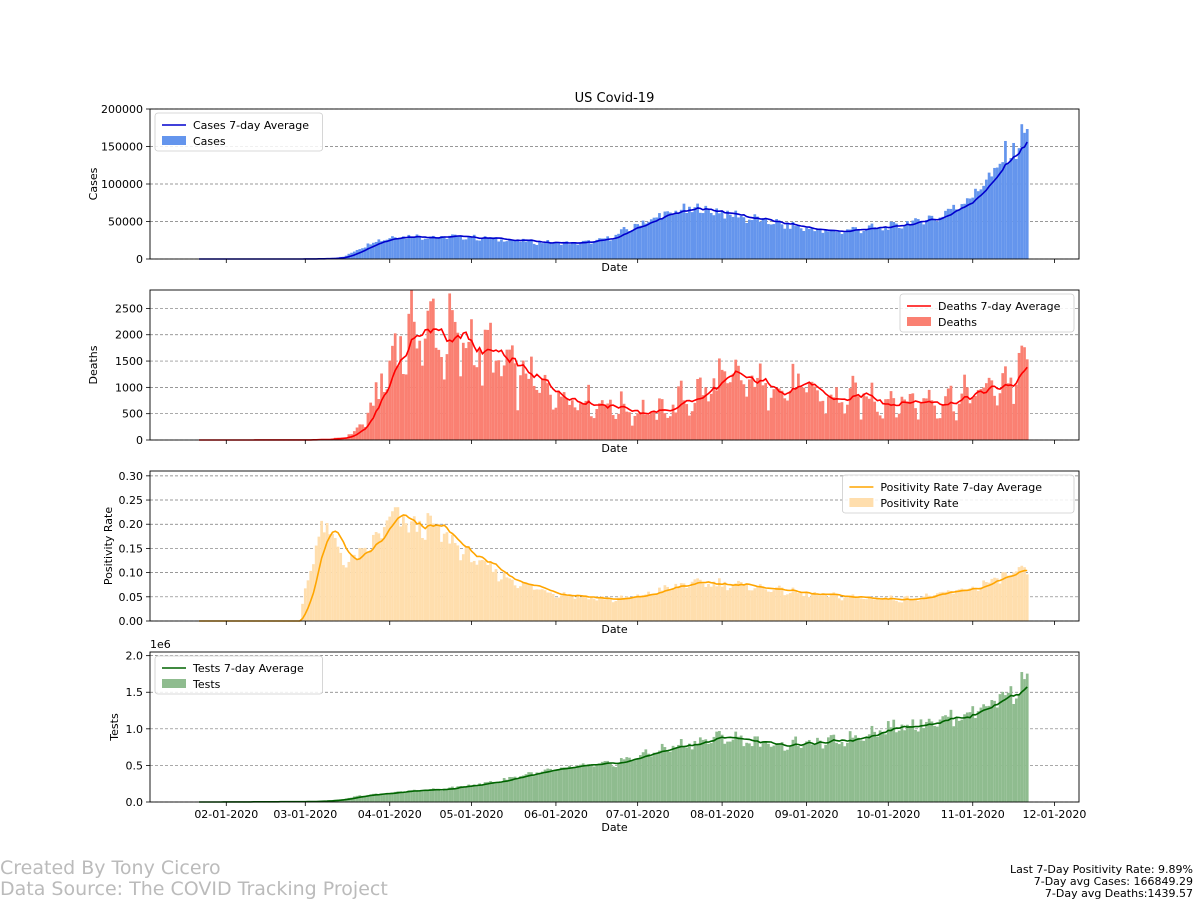 This screenshot has width=1200, height=900. Describe the element at coordinates (1113, 881) in the screenshot. I see `stat-cases: 7-Day avg Cases: 166849.29` at that location.